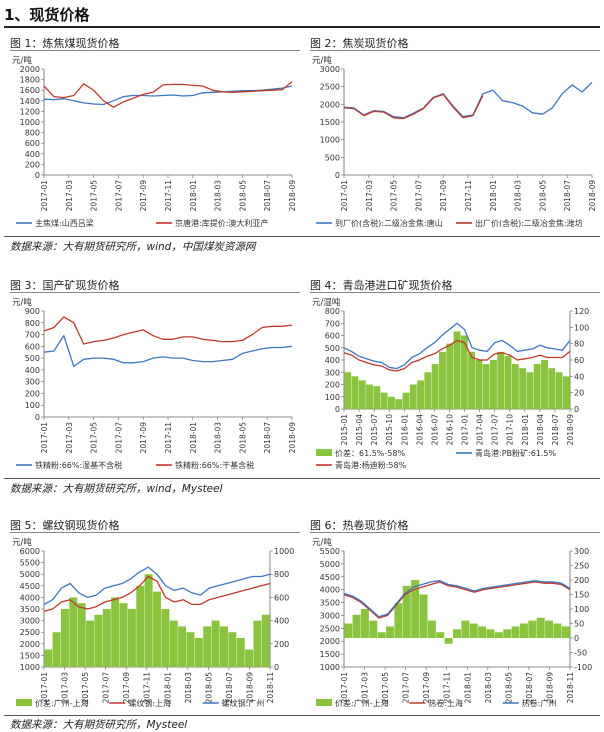 The image size is (604, 732). I want to click on fig1-legend-label: 主焦煤:山西吕梁, so click(64, 223).